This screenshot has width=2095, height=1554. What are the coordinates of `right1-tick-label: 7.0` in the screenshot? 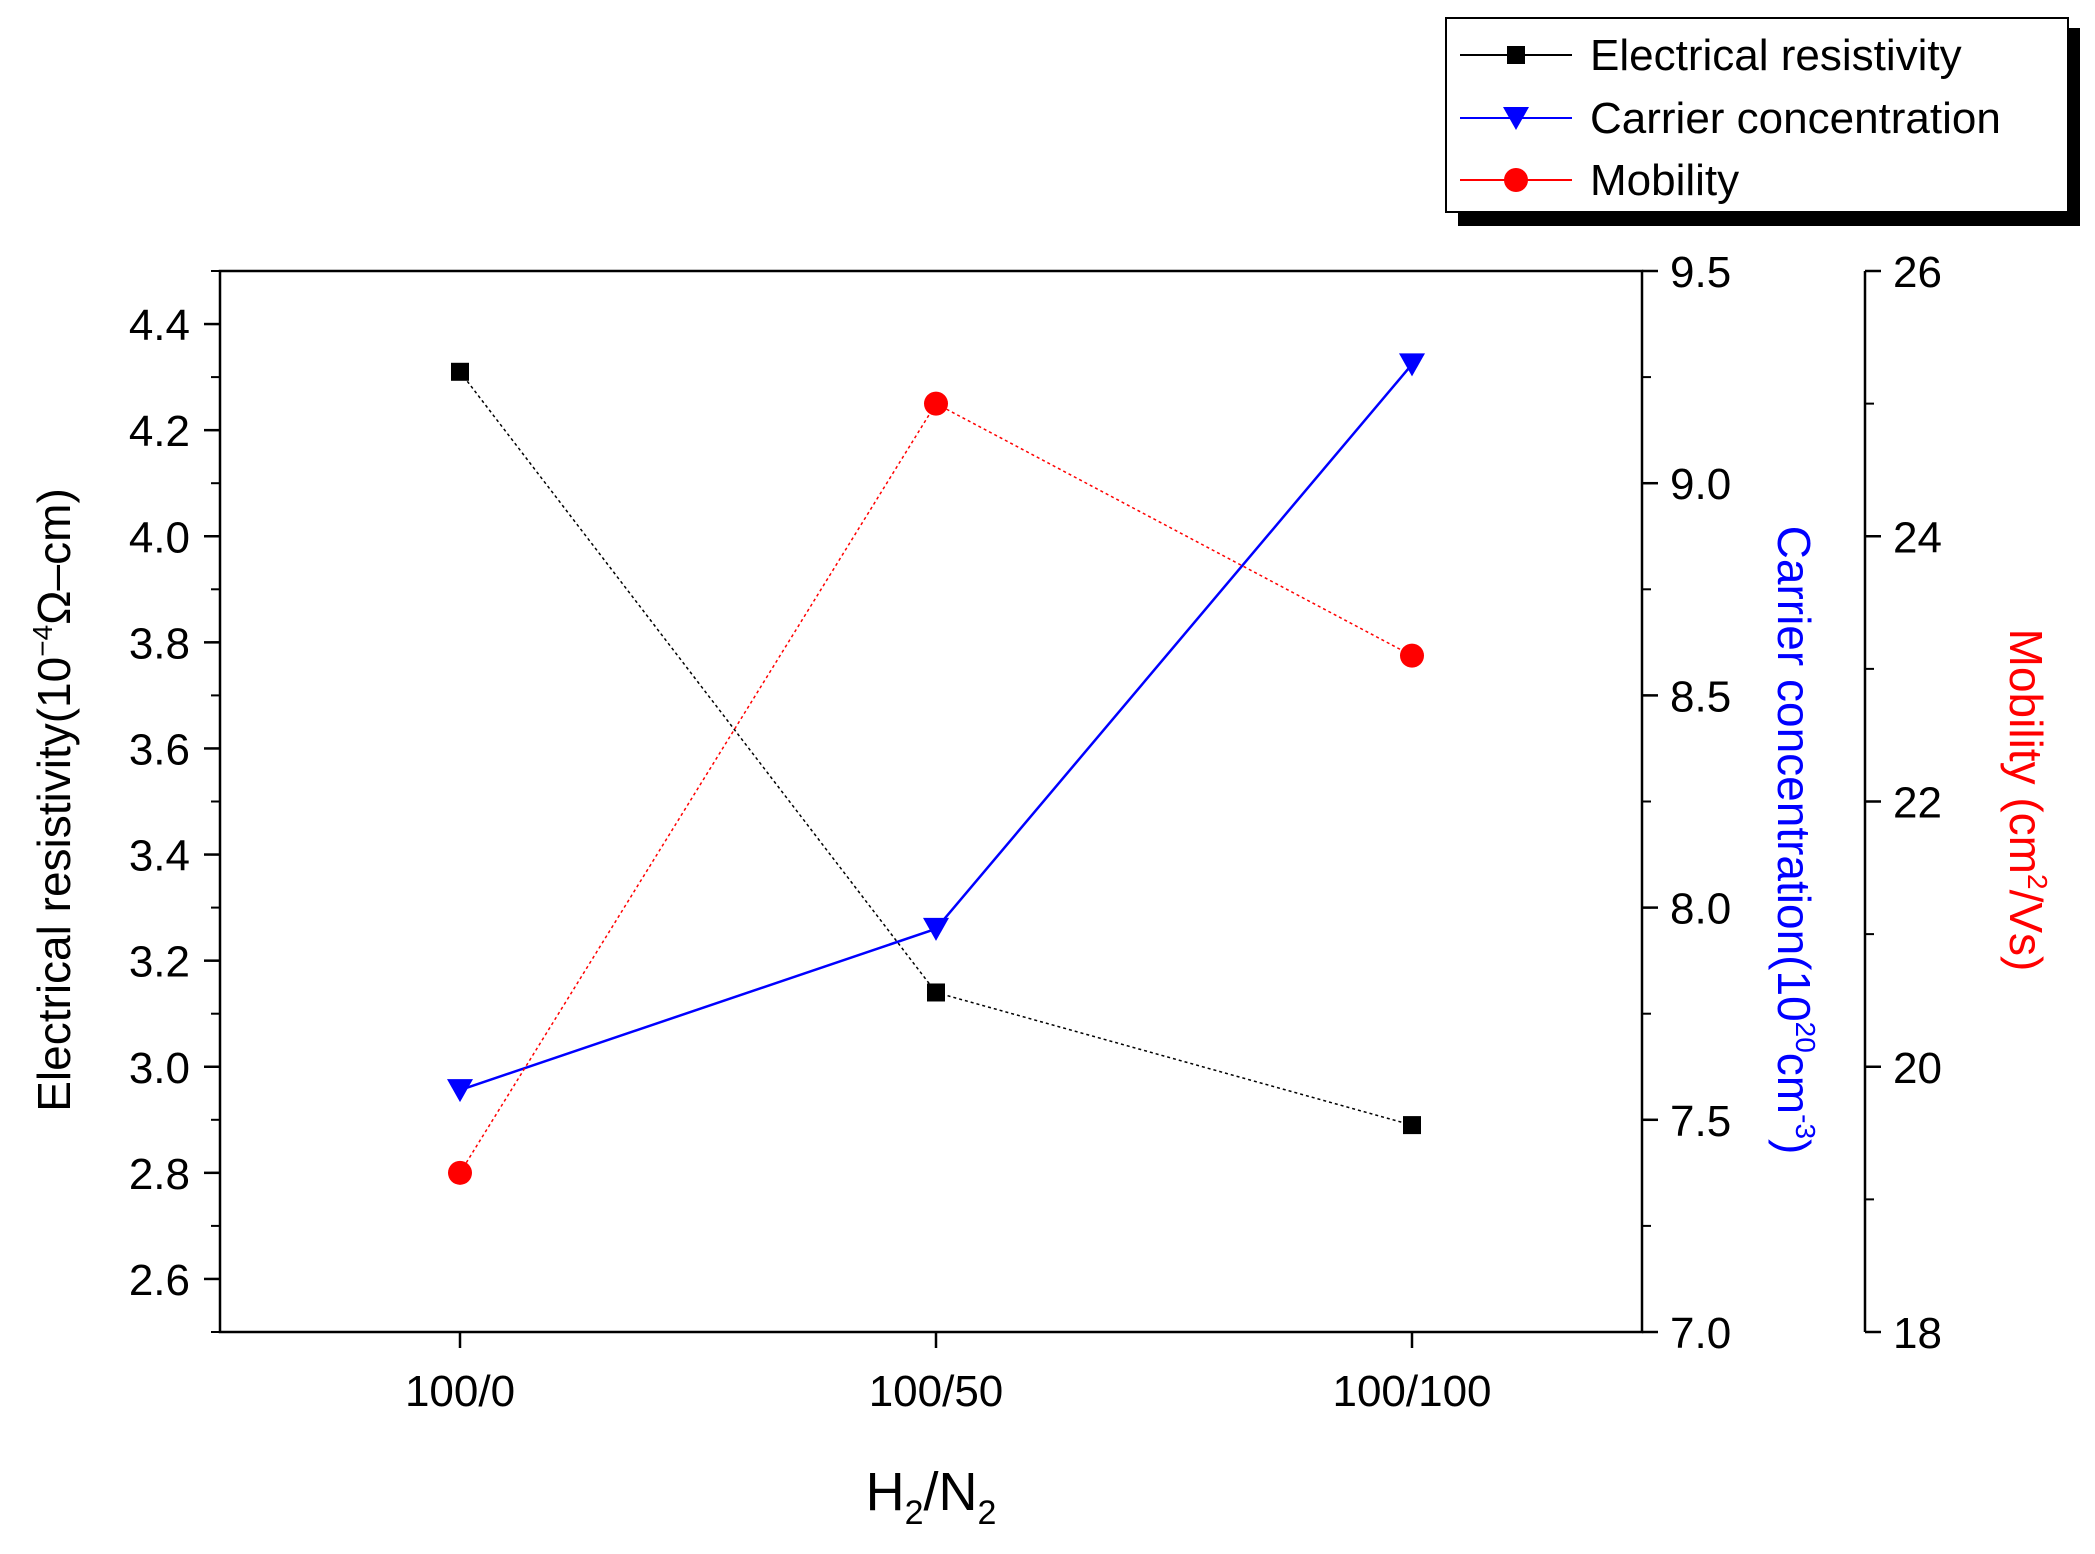 It's located at (1700, 1333).